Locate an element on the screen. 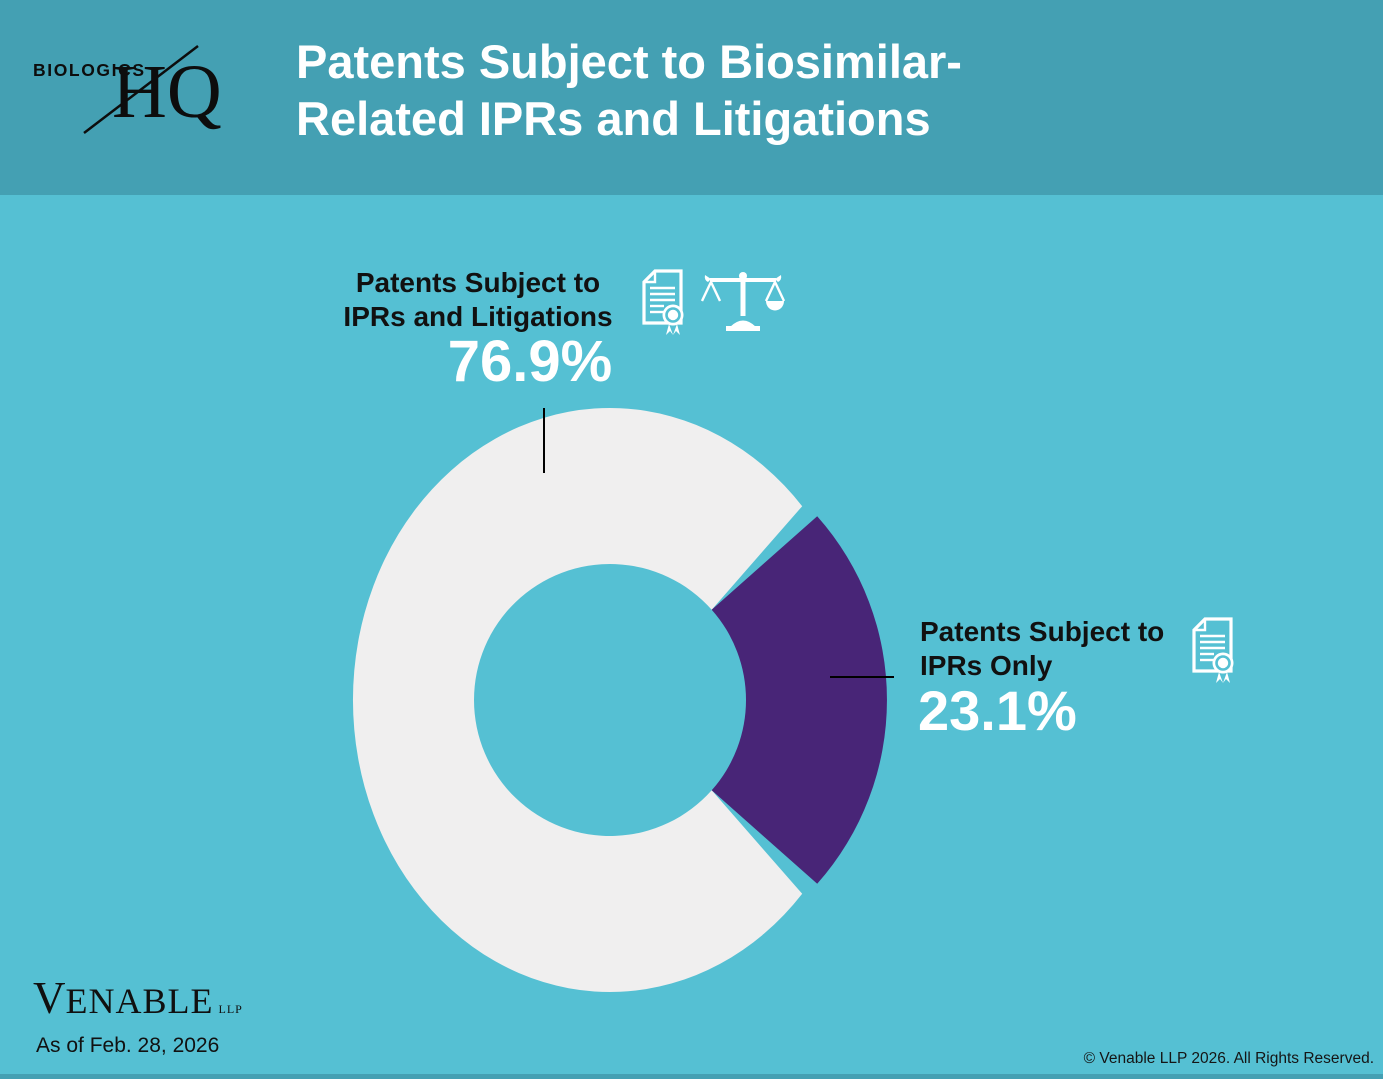  venable-logo-initial: V is located at coordinates (49, 998).